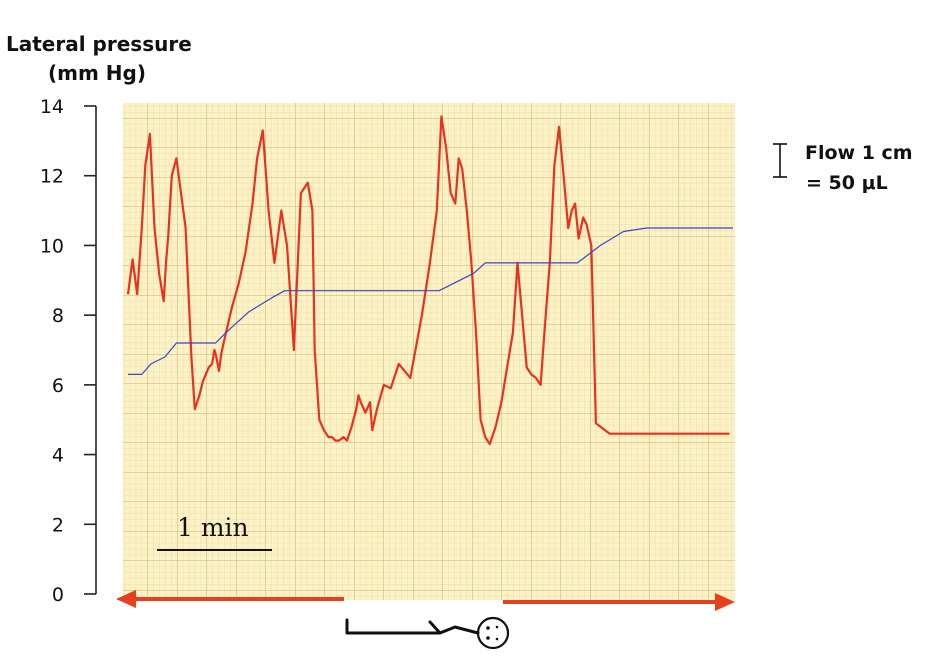 The width and height of the screenshot is (949, 665). What do you see at coordinates (427, 633) in the screenshot?
I see `reclining-person-icon` at bounding box center [427, 633].